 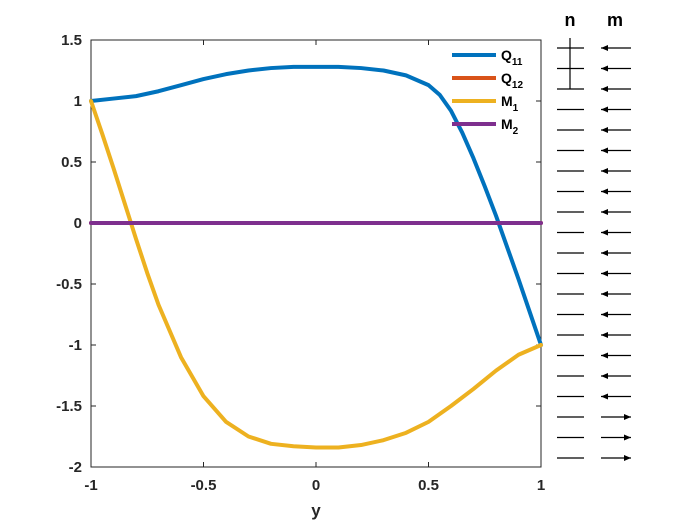 What do you see at coordinates (78, 223) in the screenshot?
I see `y-tick-label: 0` at bounding box center [78, 223].